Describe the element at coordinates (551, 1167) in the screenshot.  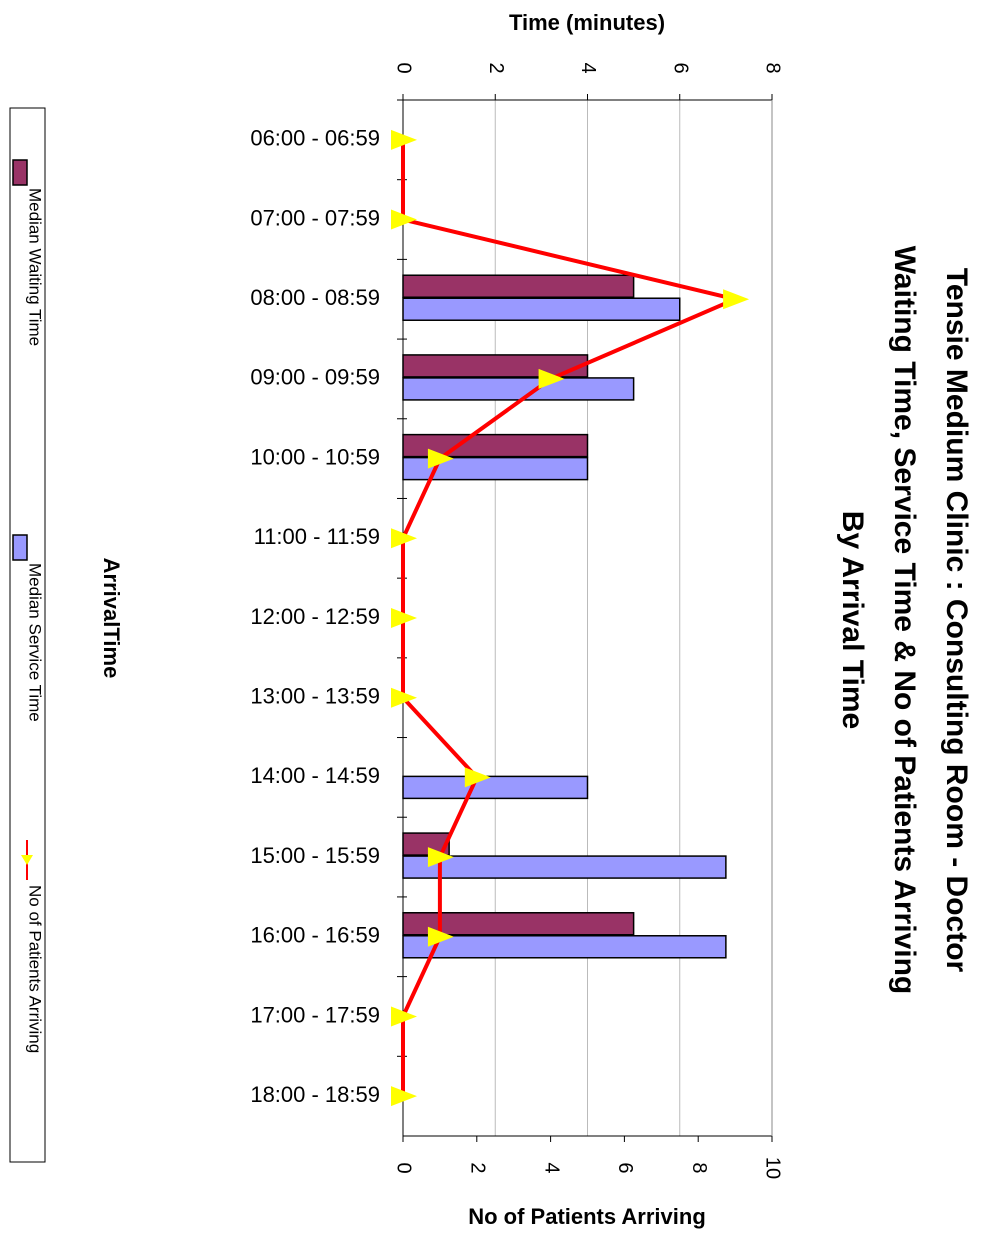
I see `y2-tick-label: 4` at that location.